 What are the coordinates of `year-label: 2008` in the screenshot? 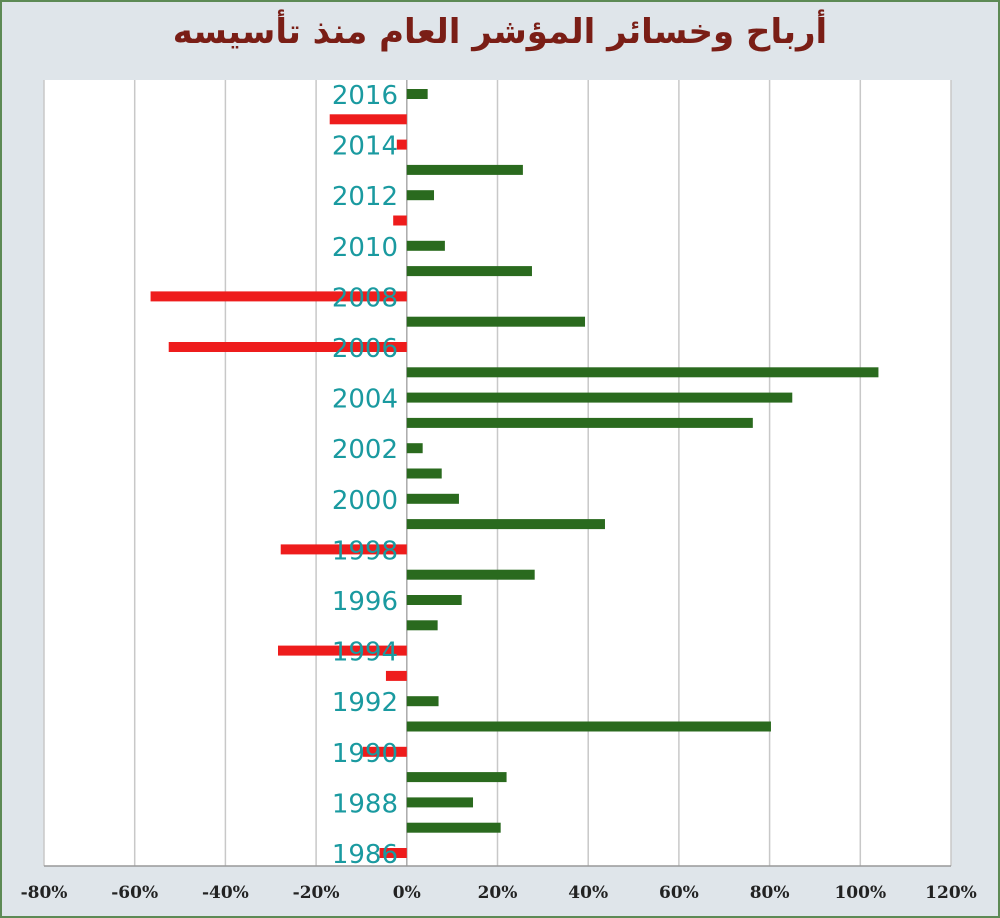 It's located at (365, 298).